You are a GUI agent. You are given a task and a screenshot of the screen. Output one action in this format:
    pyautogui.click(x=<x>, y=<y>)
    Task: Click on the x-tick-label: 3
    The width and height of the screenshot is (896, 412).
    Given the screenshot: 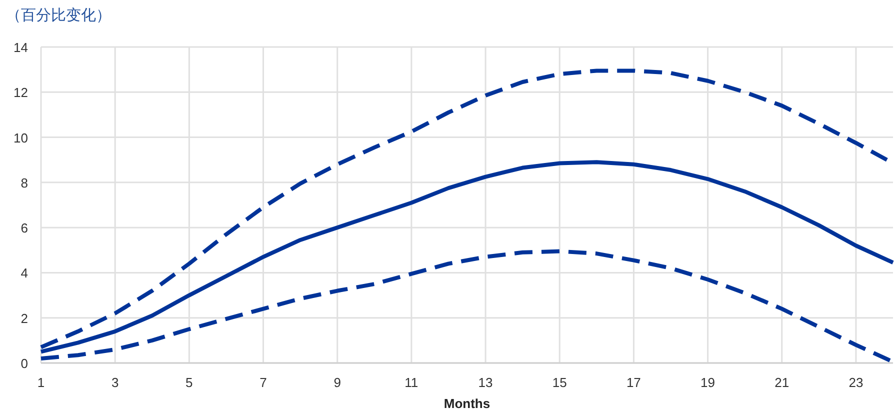 What is the action you would take?
    pyautogui.click(x=115, y=382)
    